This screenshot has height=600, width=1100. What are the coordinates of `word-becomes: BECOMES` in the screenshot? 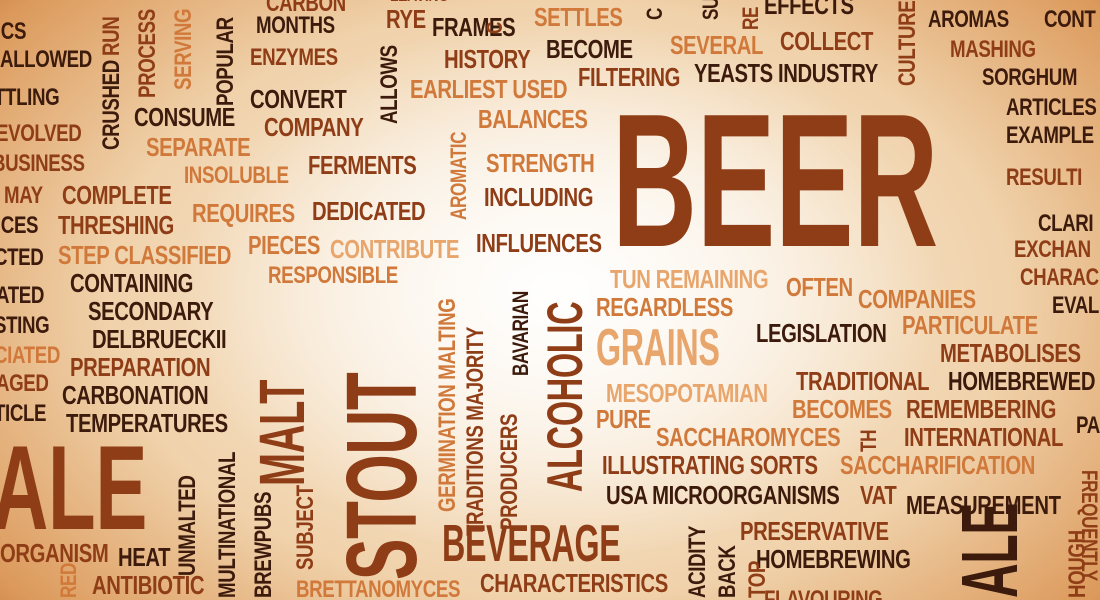 It's located at (842, 409).